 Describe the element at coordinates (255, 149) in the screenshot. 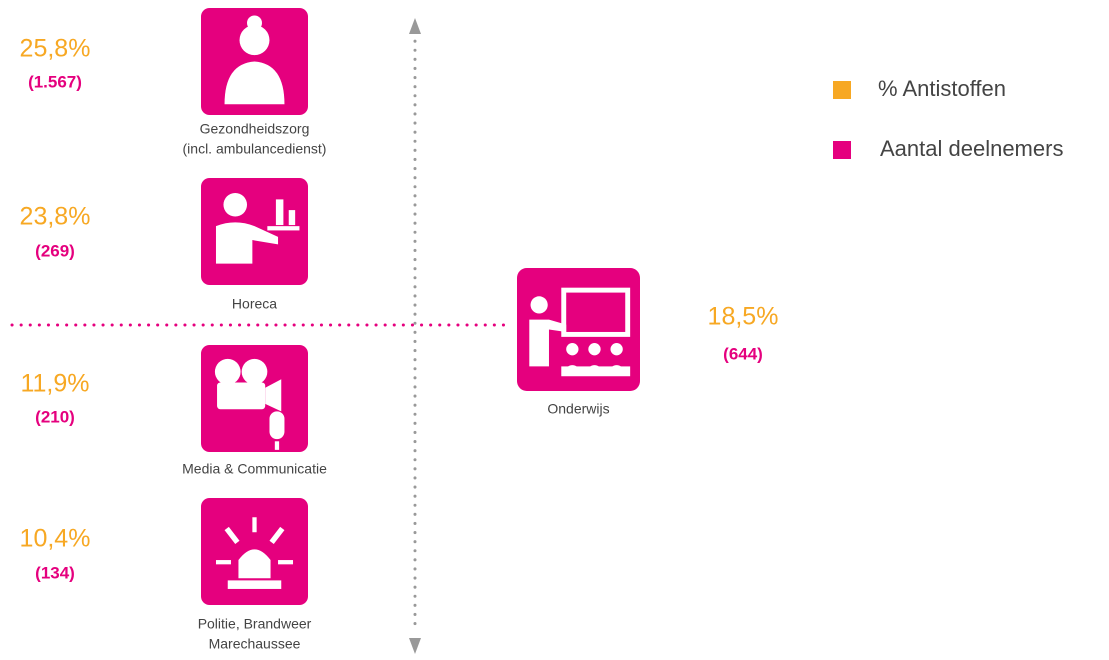

I see `sector-label: (incl. ambulancedienst)` at that location.